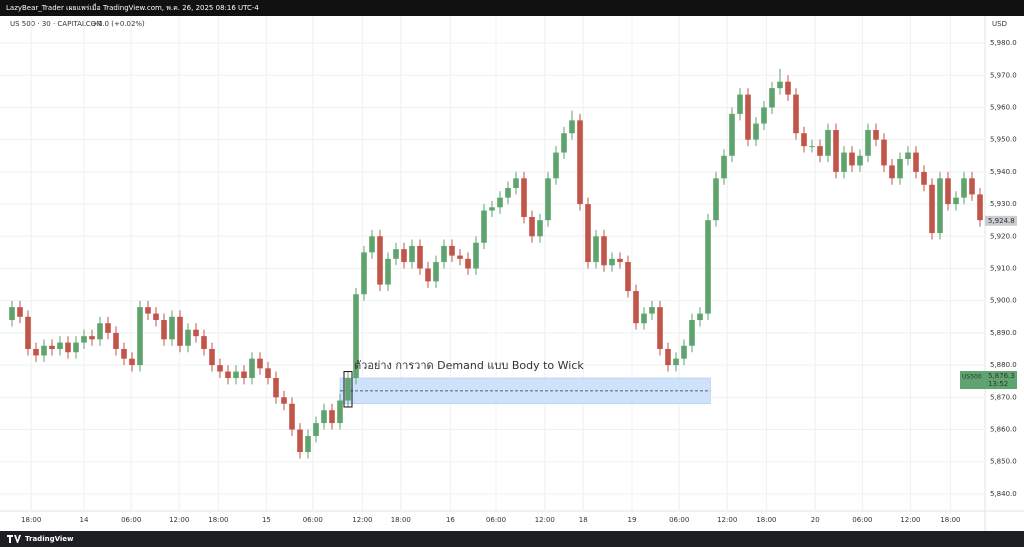  Describe the element at coordinates (469, 365) in the screenshot. I see `annotation: ตัวอย่าง การวาด Demand แบบ Body to Wick` at that location.